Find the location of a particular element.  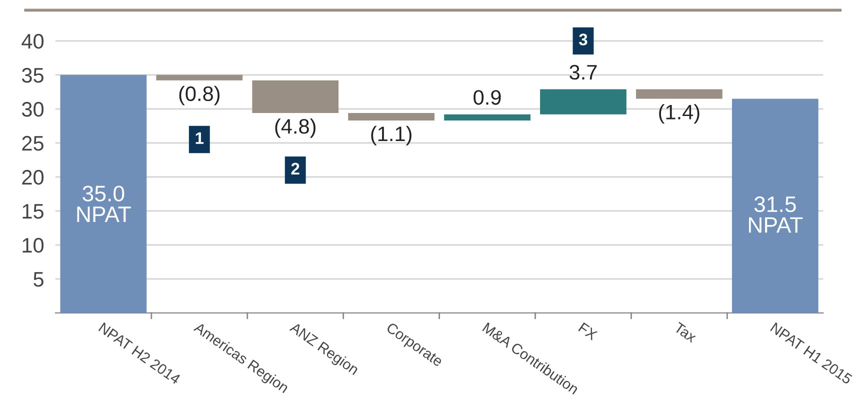

y-tick-label: 30 is located at coordinates (33, 109).